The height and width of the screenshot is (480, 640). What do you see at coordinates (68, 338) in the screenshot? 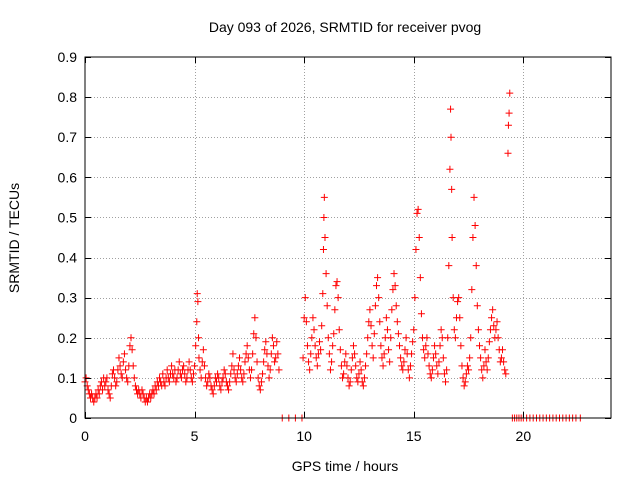
I see `y-tick-label: 0.2` at bounding box center [68, 338].